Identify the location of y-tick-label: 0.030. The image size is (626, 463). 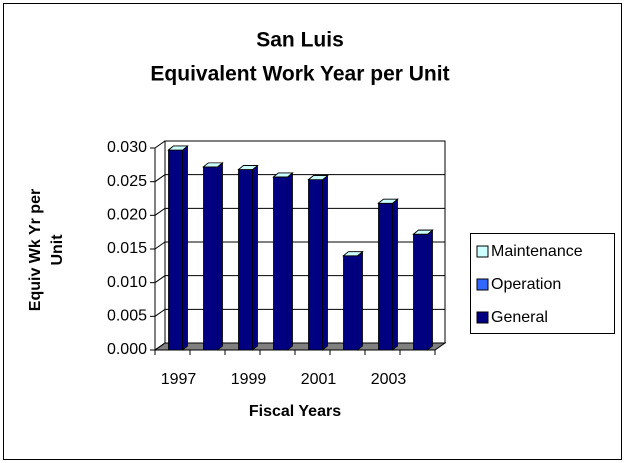
(127, 147).